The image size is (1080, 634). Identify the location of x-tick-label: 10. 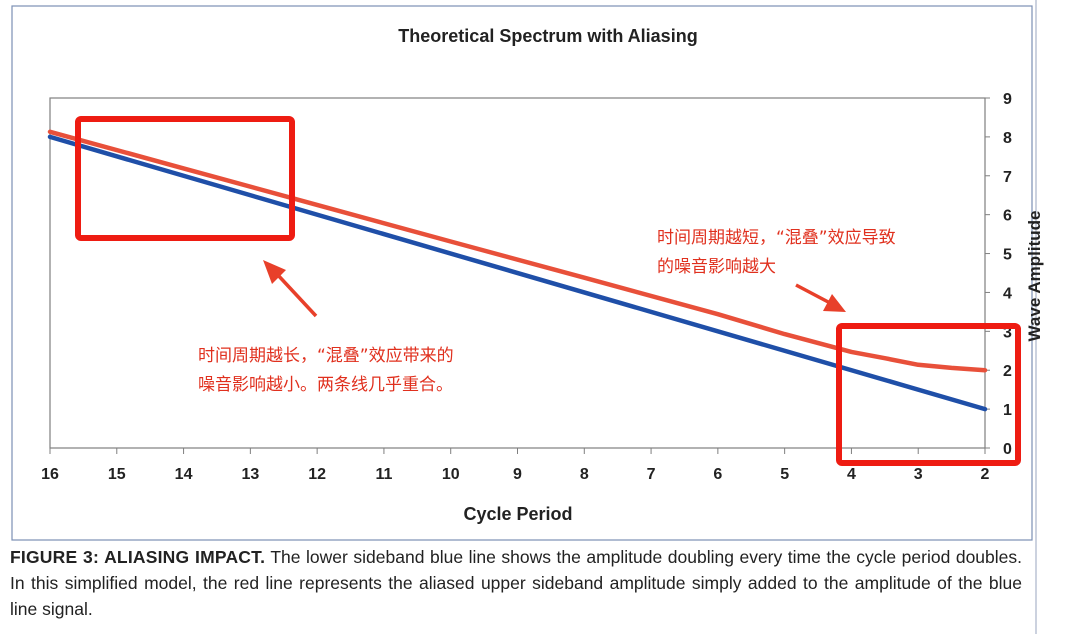
(451, 474).